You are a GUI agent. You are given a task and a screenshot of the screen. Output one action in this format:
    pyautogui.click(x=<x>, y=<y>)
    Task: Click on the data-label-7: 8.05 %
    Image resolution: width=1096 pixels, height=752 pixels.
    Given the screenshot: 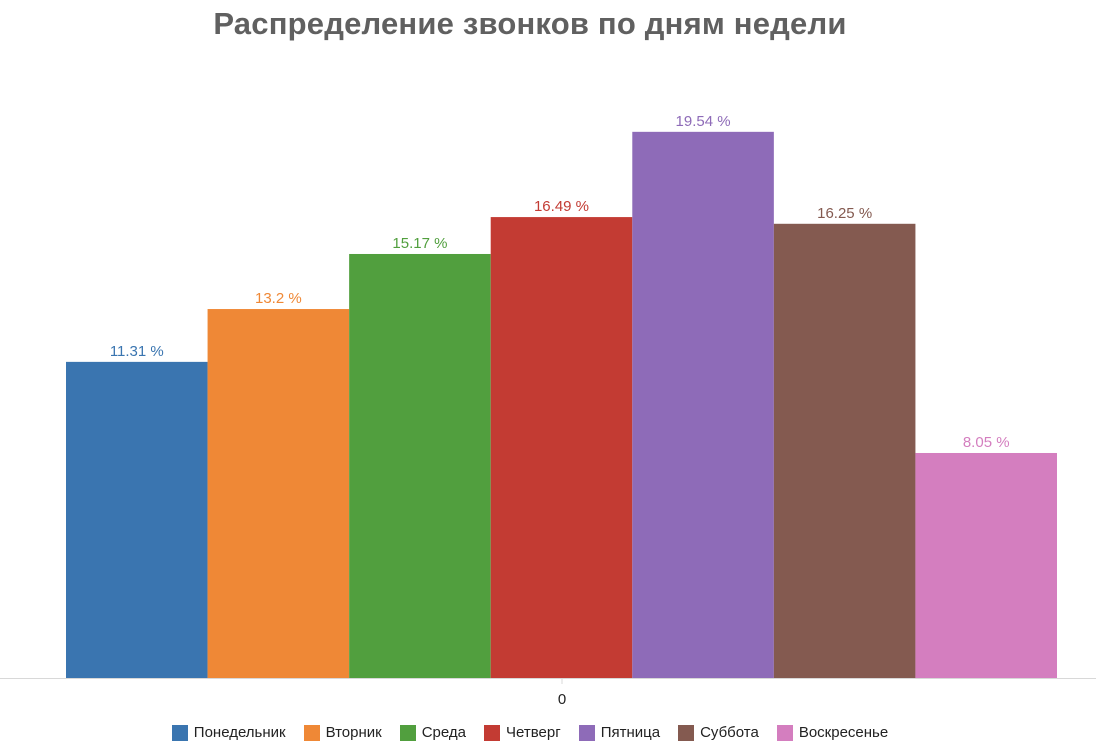 What is the action you would take?
    pyautogui.click(x=986, y=442)
    